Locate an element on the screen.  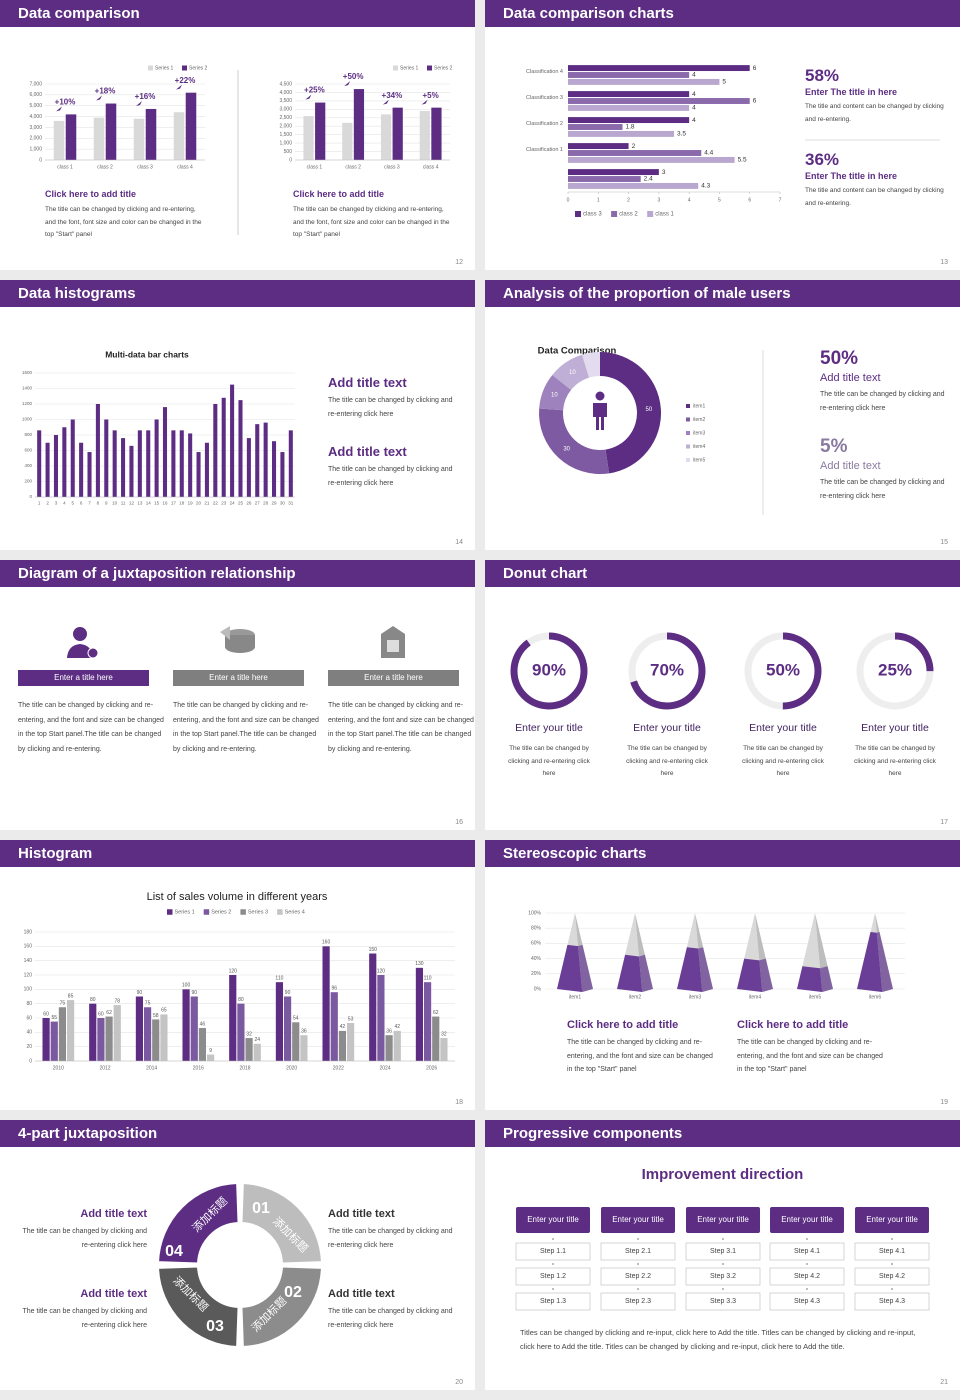
x-tick-label: 6 is located at coordinates (749, 200).